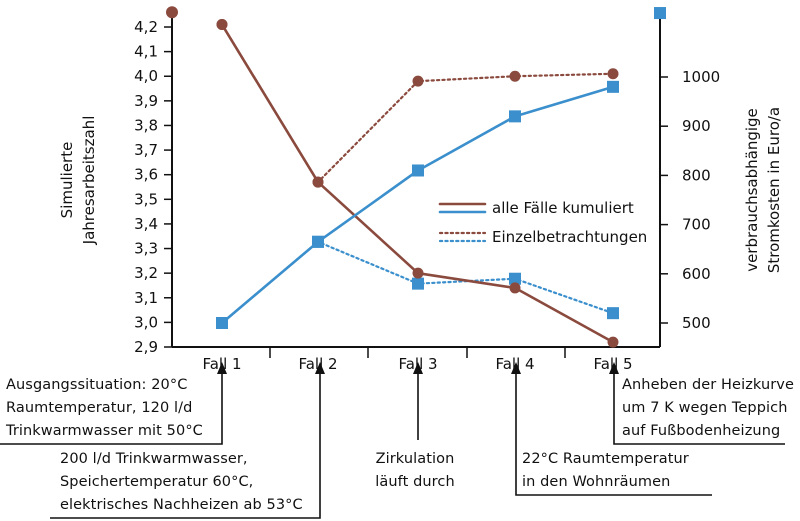 This screenshot has width=800, height=521. I want to click on annotation-line: Speichertemperatur 60°C,, so click(157, 482).